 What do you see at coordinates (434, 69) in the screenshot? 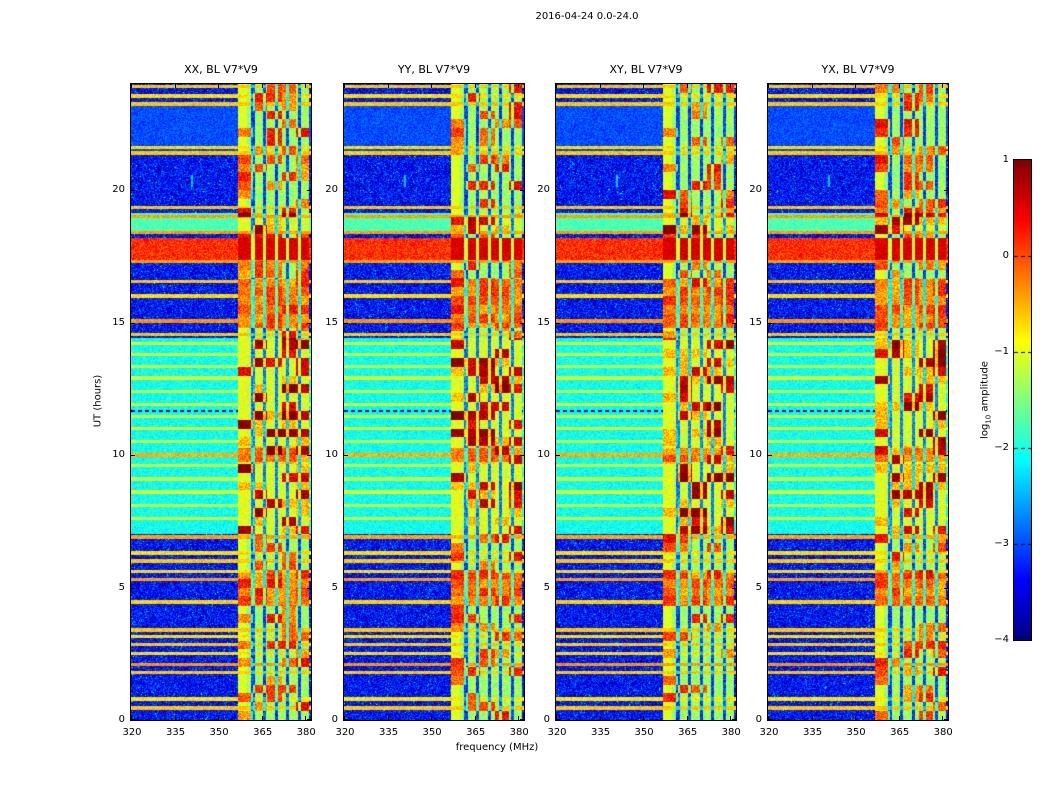
I see `panel-title-yy: YY, BL V7*V9` at bounding box center [434, 69].